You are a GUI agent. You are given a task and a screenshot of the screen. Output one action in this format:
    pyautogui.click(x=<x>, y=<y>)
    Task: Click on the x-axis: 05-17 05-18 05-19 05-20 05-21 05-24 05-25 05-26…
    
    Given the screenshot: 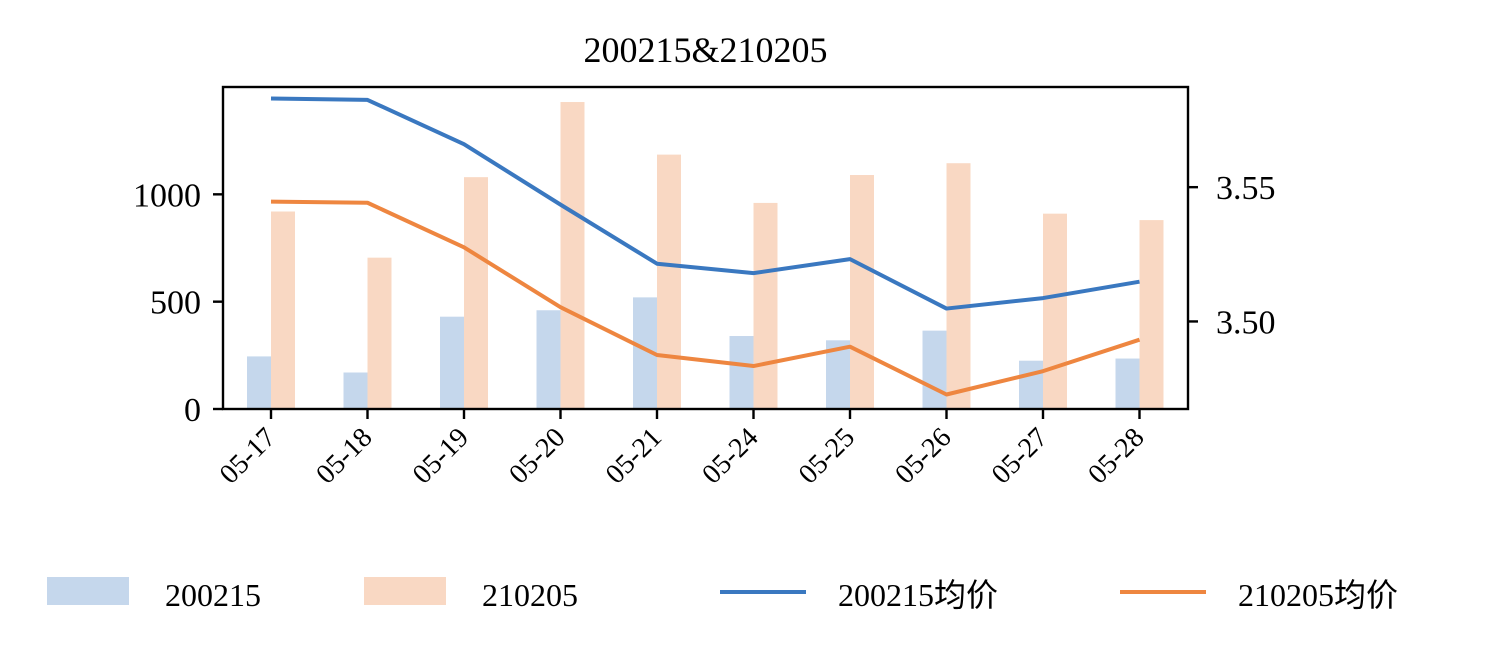 What is the action you would take?
    pyautogui.click(x=682, y=449)
    